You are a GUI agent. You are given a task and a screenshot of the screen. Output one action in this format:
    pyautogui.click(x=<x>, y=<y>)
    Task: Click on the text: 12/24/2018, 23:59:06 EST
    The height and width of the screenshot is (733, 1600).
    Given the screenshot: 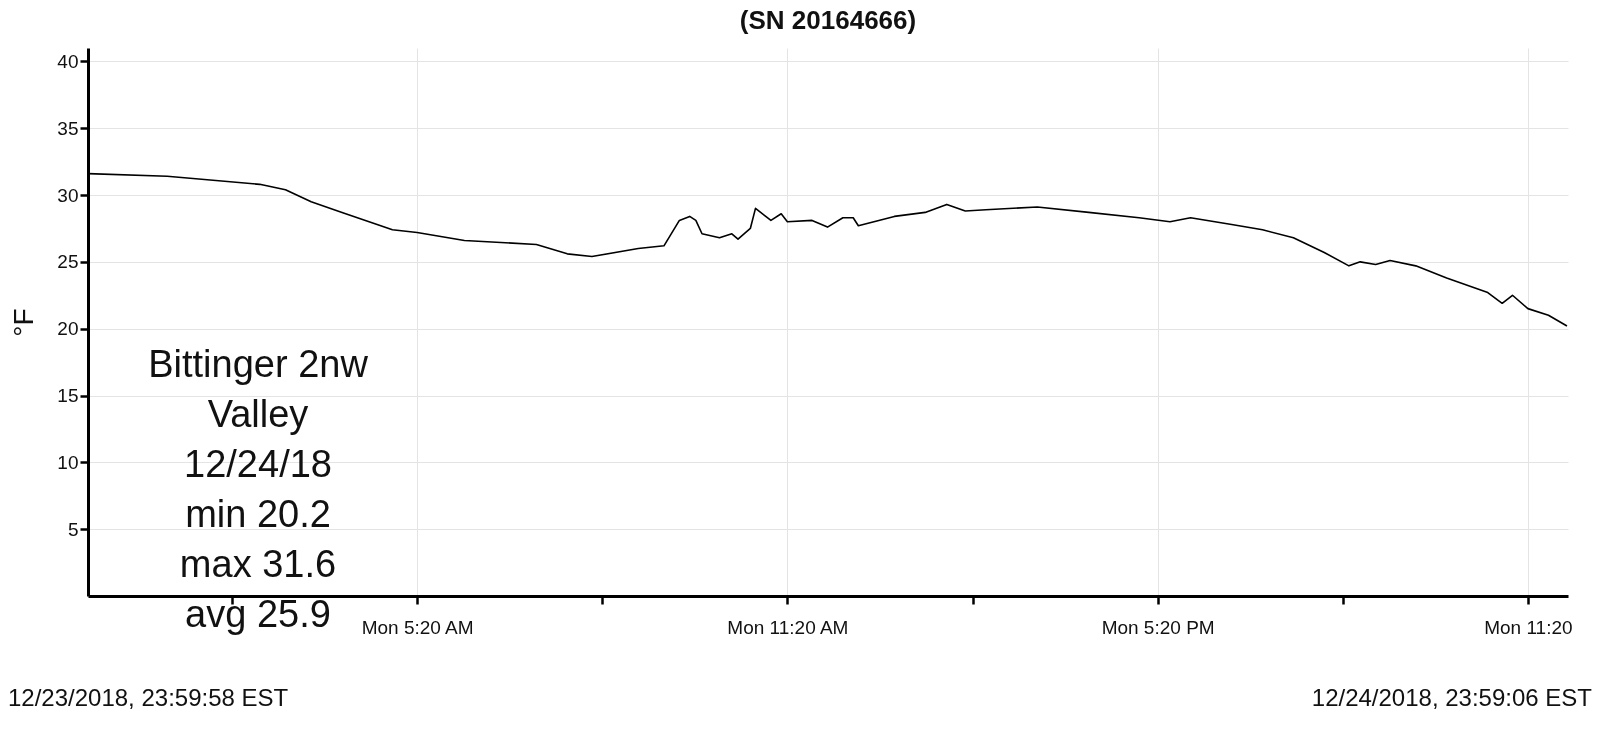 What is the action you would take?
    pyautogui.click(x=1451, y=698)
    